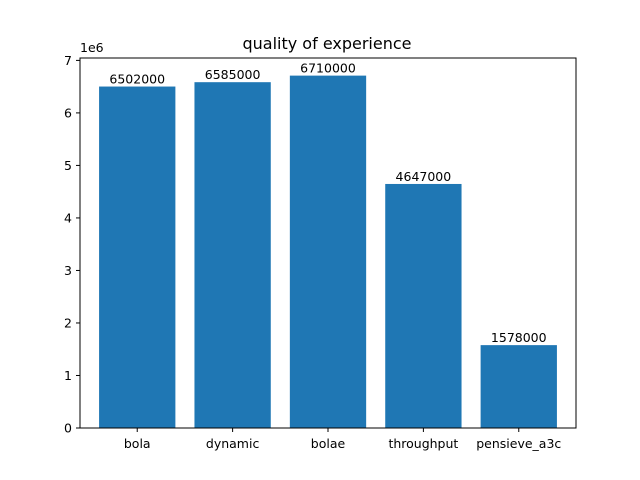 This screenshot has height=480, width=640. Describe the element at coordinates (232, 255) in the screenshot. I see `bar-dynamic` at that location.